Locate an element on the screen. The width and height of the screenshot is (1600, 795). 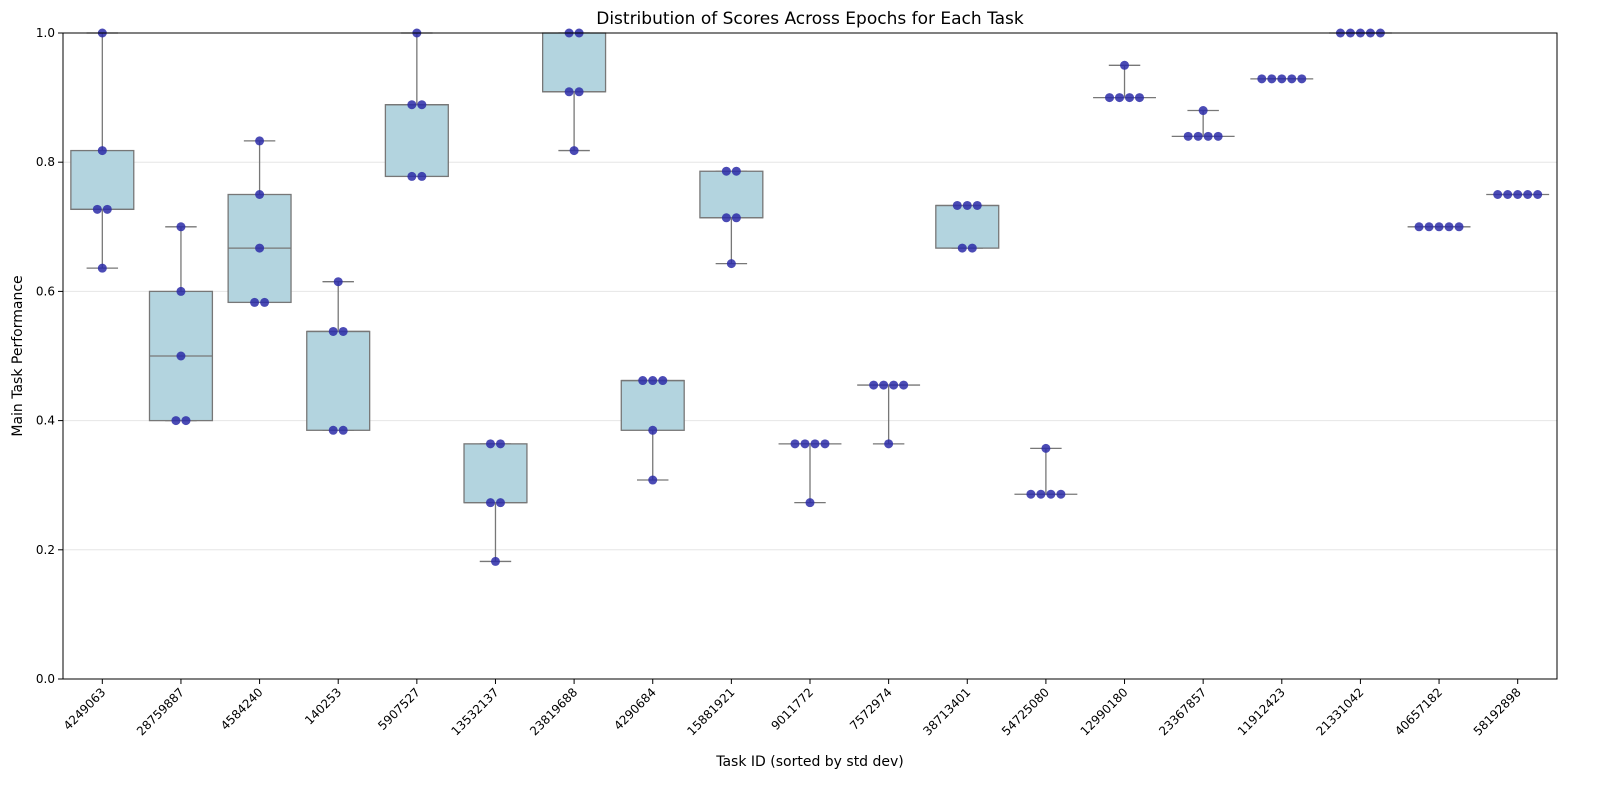
x-tick-label: 15881921 is located at coordinates (710, 711).